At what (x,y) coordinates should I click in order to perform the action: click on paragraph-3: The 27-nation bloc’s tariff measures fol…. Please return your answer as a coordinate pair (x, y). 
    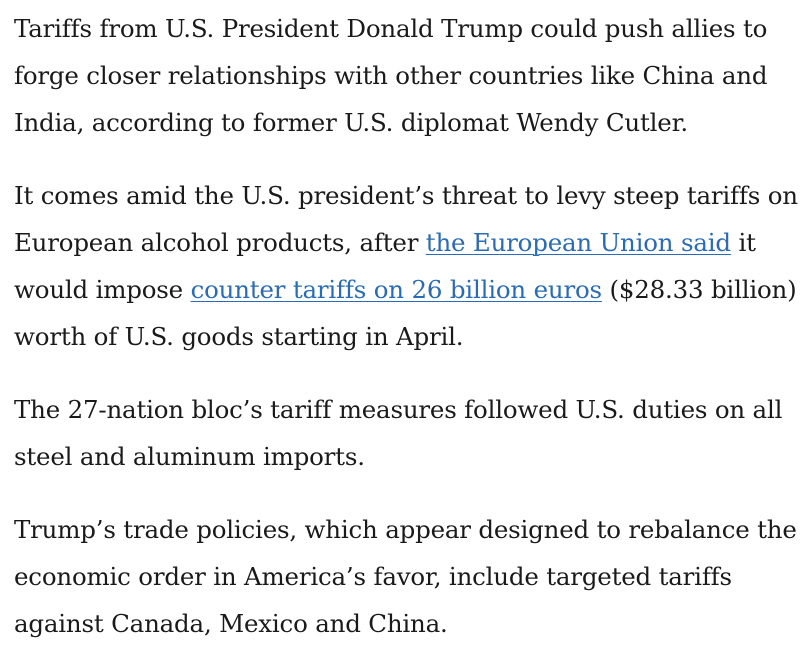
    Looking at the image, I should click on (407, 433).